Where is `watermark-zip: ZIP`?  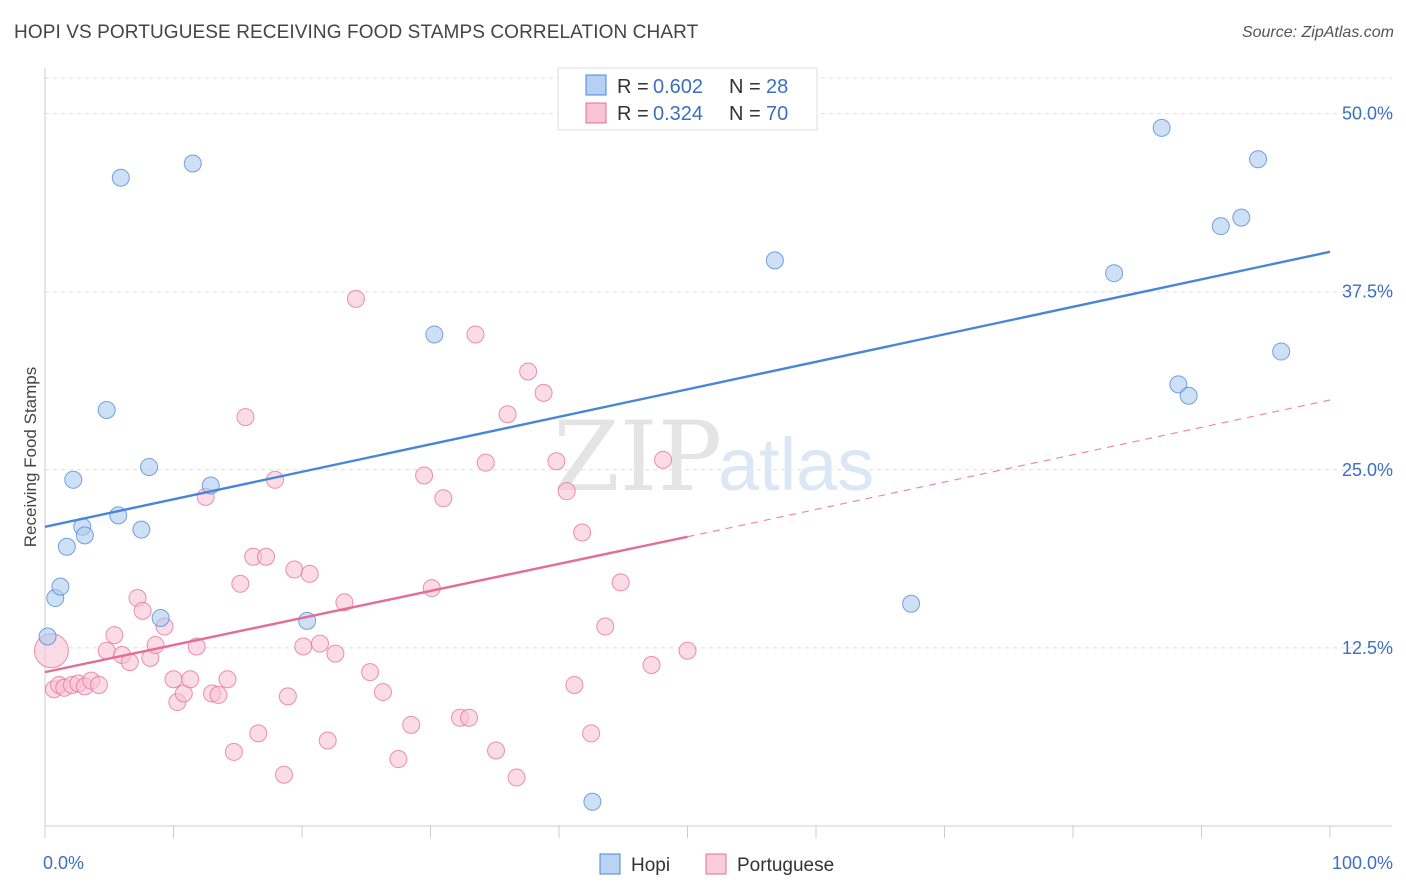
watermark-zip: ZIP is located at coordinates (637, 457).